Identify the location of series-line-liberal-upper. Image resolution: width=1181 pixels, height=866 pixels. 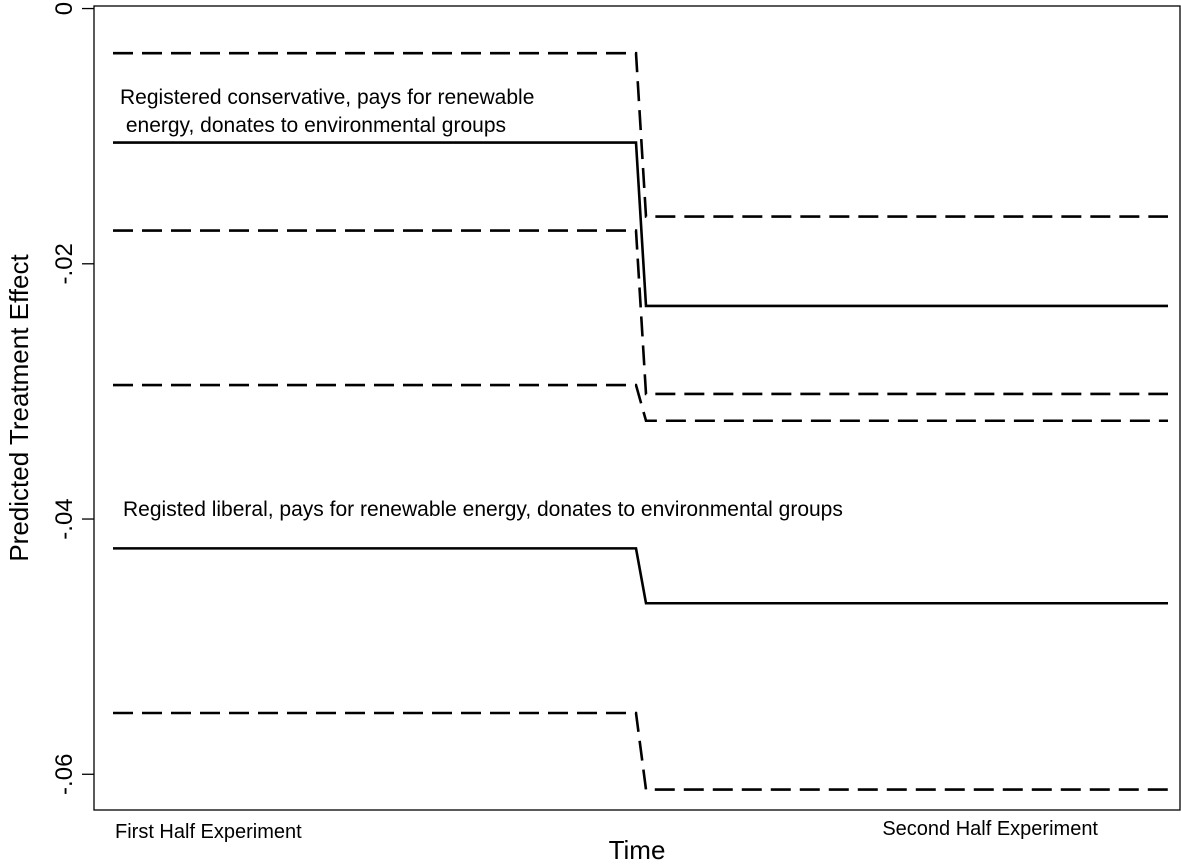
(640, 403).